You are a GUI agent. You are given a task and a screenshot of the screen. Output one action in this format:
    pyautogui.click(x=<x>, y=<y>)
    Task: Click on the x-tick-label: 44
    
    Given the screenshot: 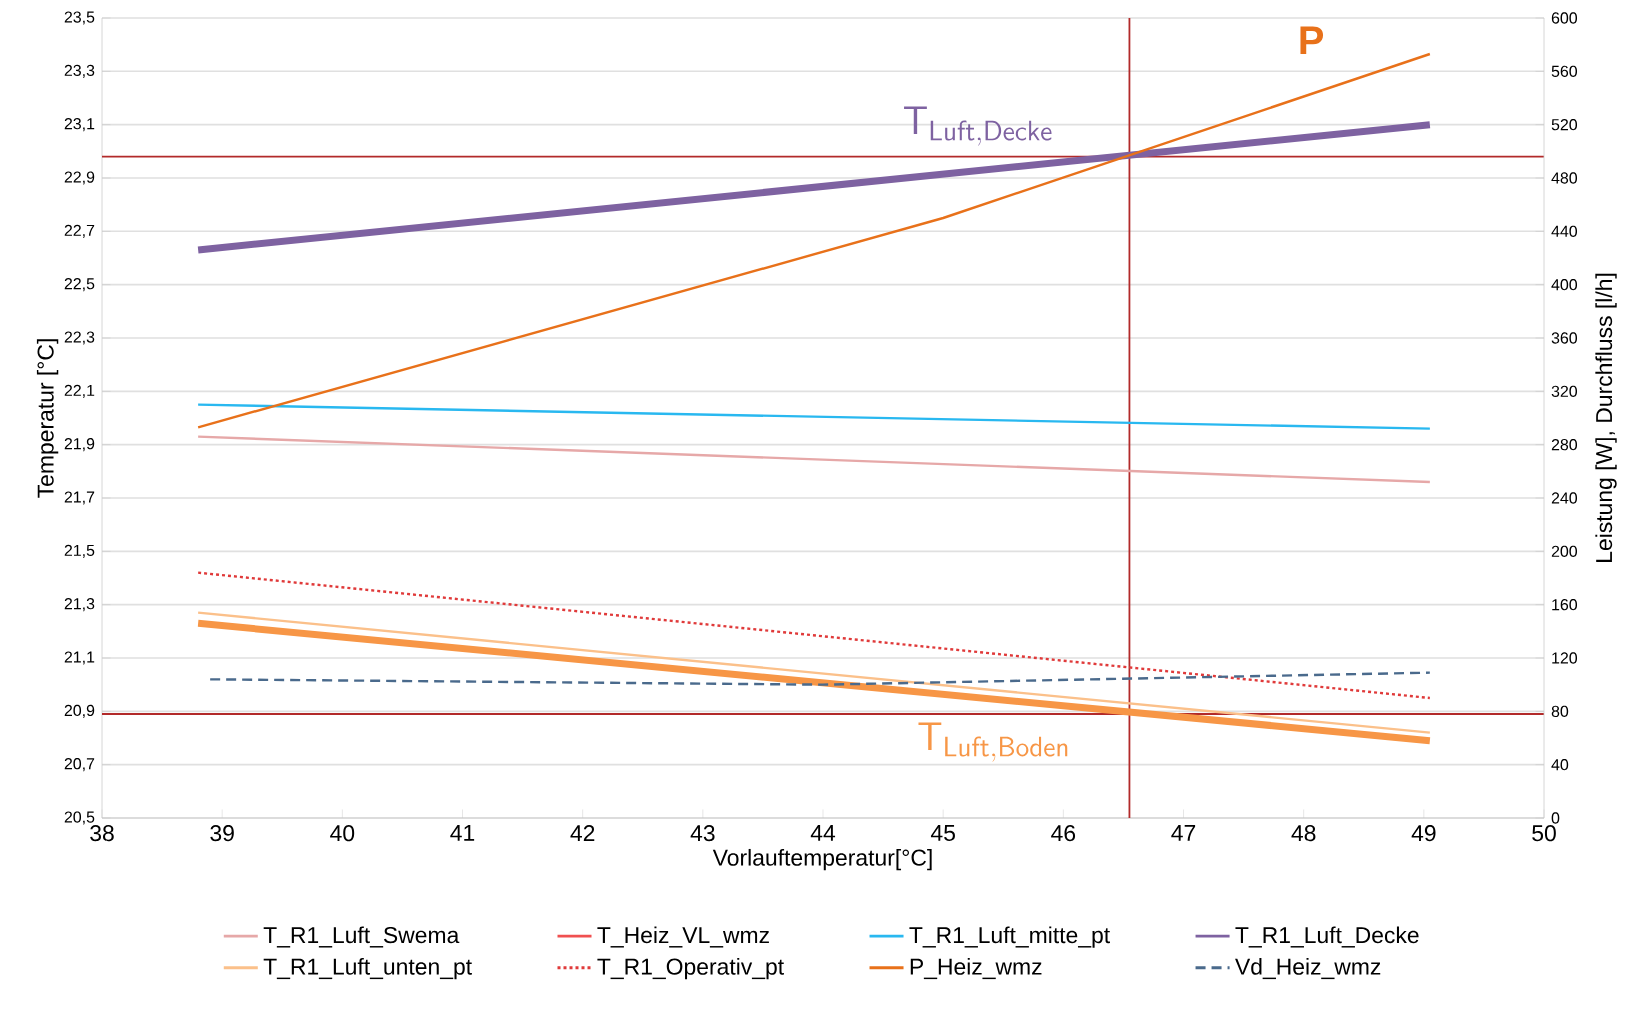 What is the action you would take?
    pyautogui.click(x=823, y=833)
    